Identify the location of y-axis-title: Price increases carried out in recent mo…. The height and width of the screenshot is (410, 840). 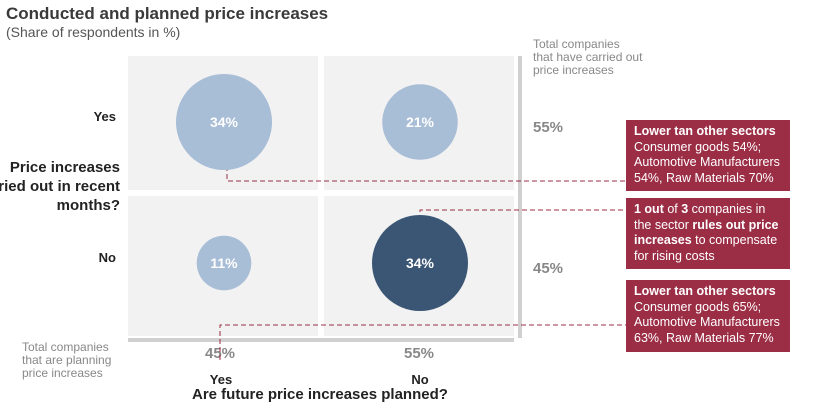
(60, 186).